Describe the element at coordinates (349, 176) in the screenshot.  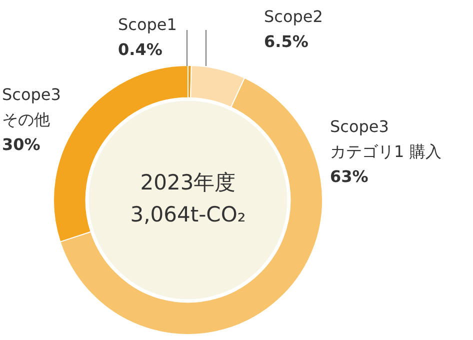
I see `data-label: 63%` at that location.